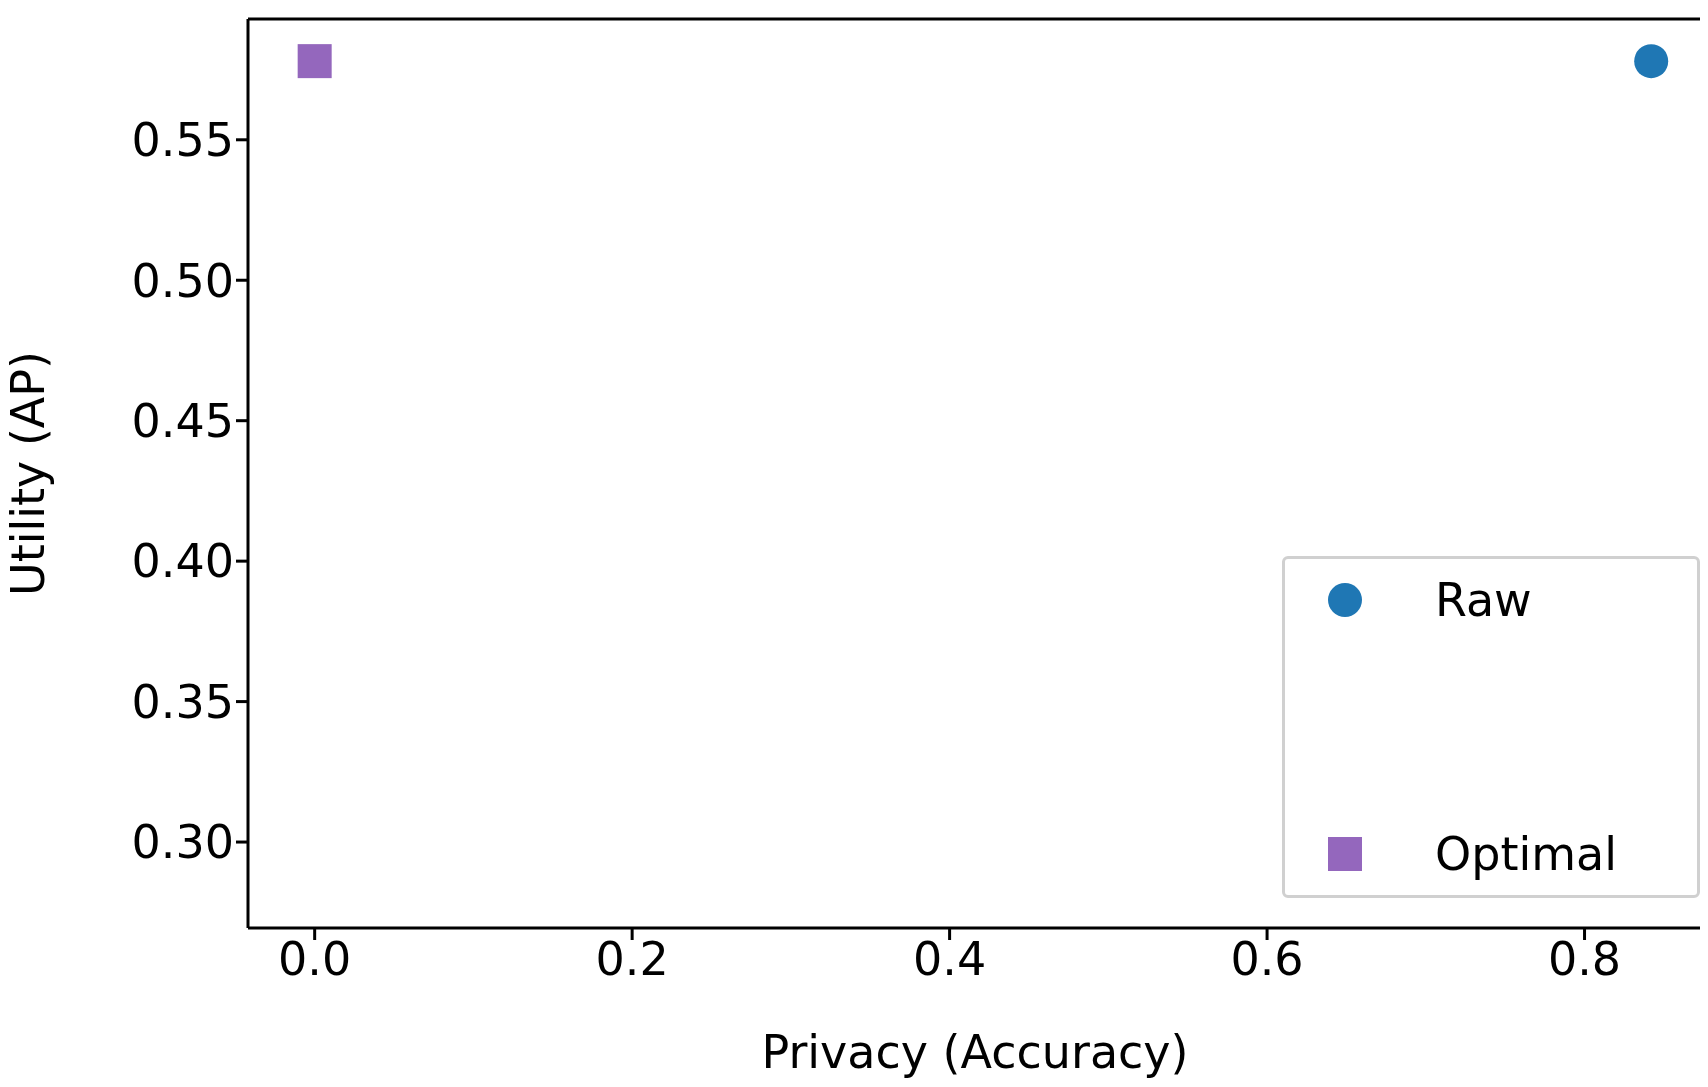  What do you see at coordinates (182, 701) in the screenshot?
I see `y-tick-label: 0.35` at bounding box center [182, 701].